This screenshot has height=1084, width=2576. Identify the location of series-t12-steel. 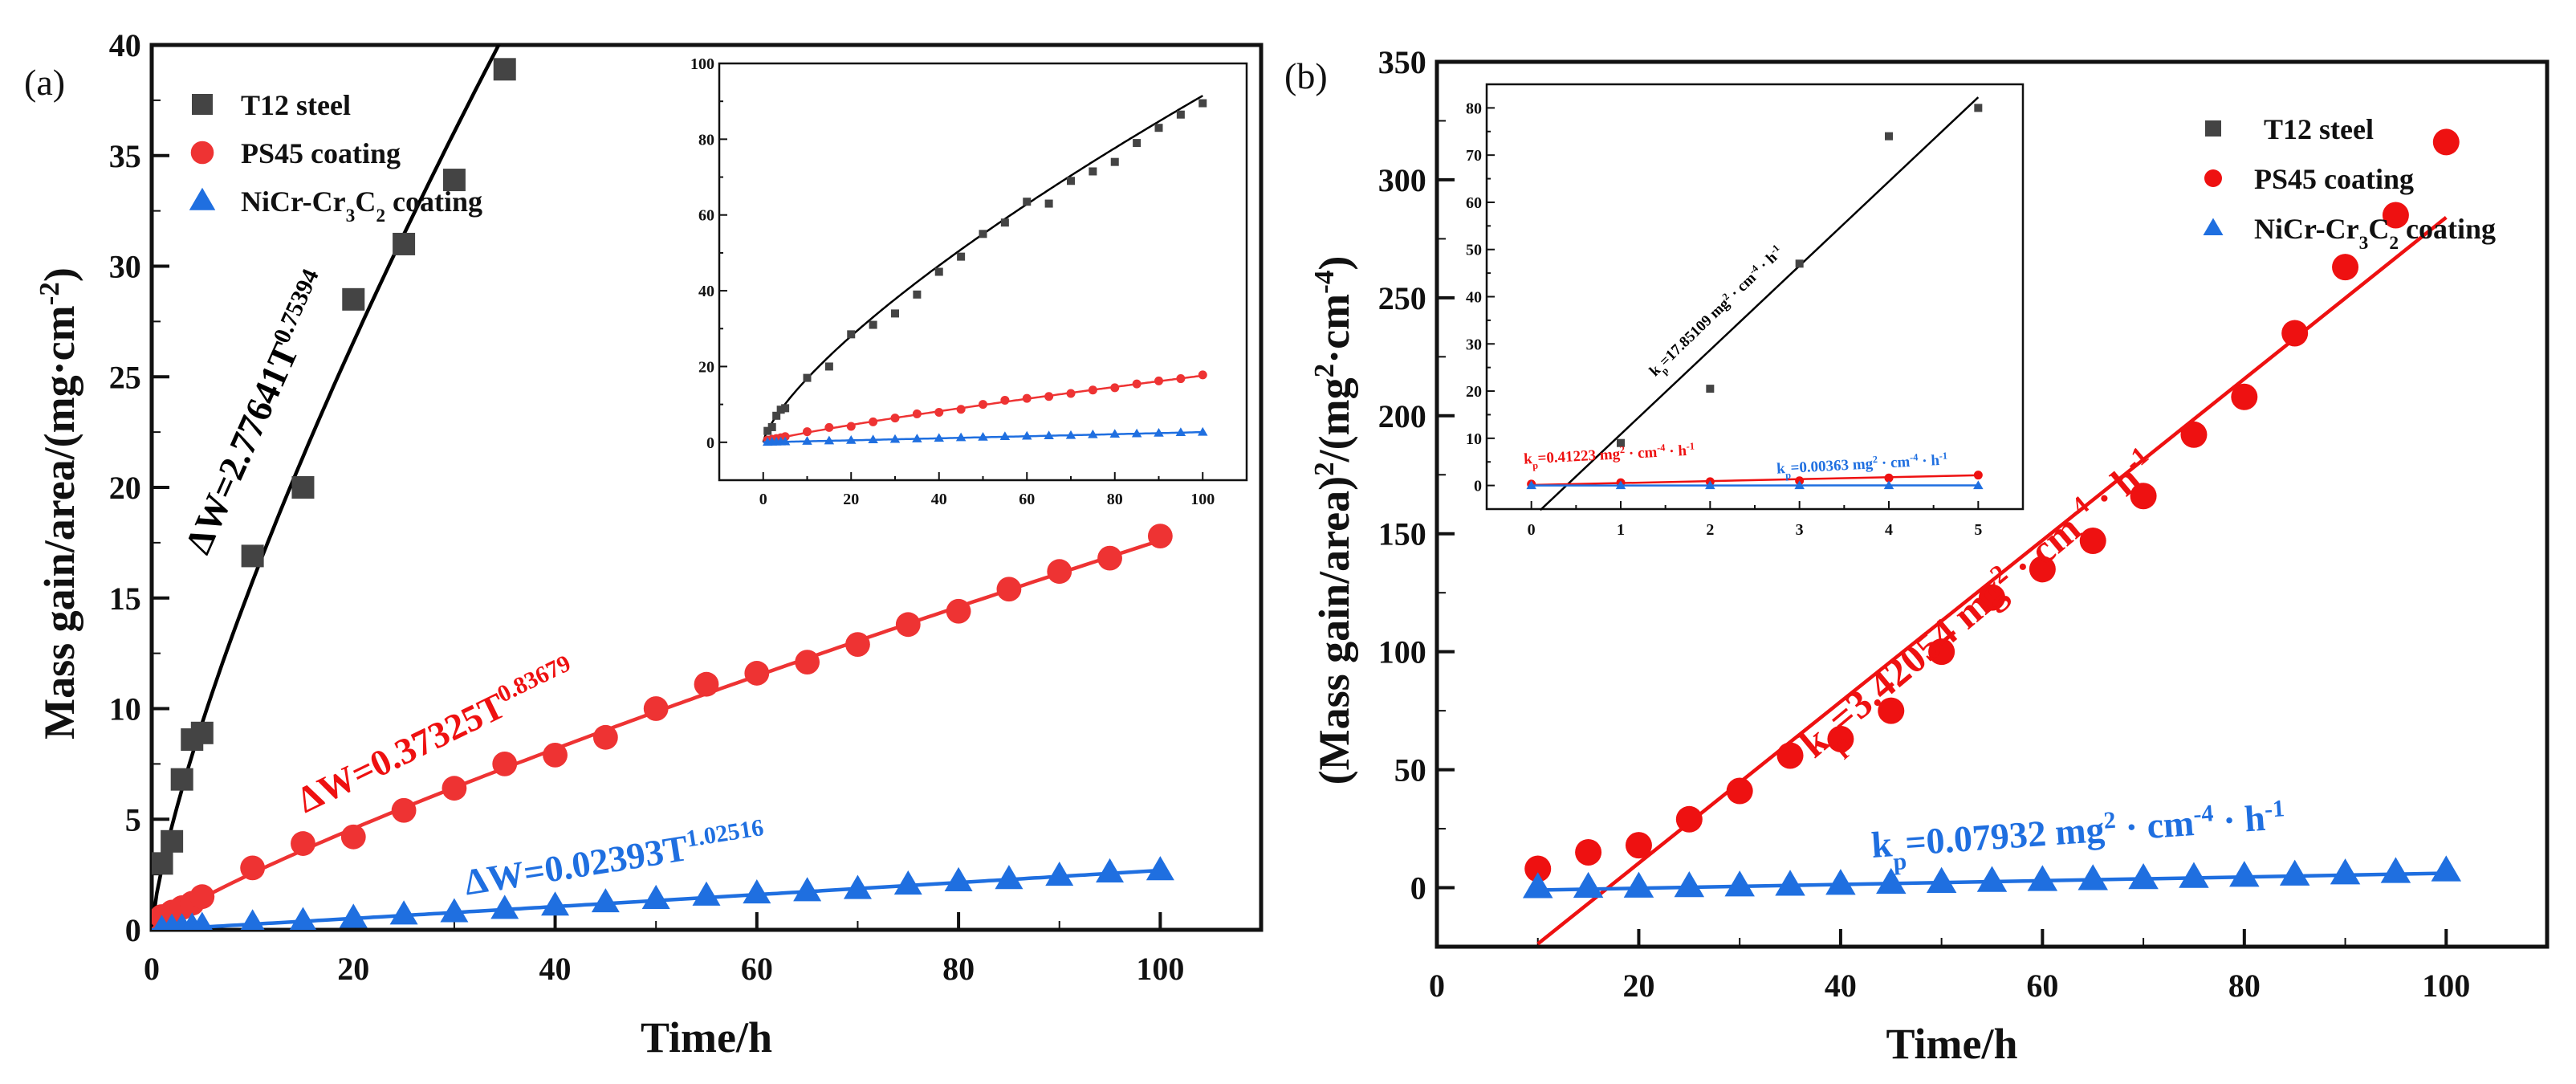
(334, 487).